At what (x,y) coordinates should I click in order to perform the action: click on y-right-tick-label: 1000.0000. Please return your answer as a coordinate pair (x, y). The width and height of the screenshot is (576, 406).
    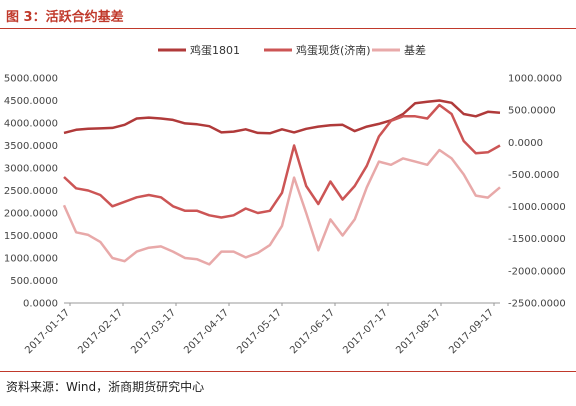
    Looking at the image, I should click on (535, 79).